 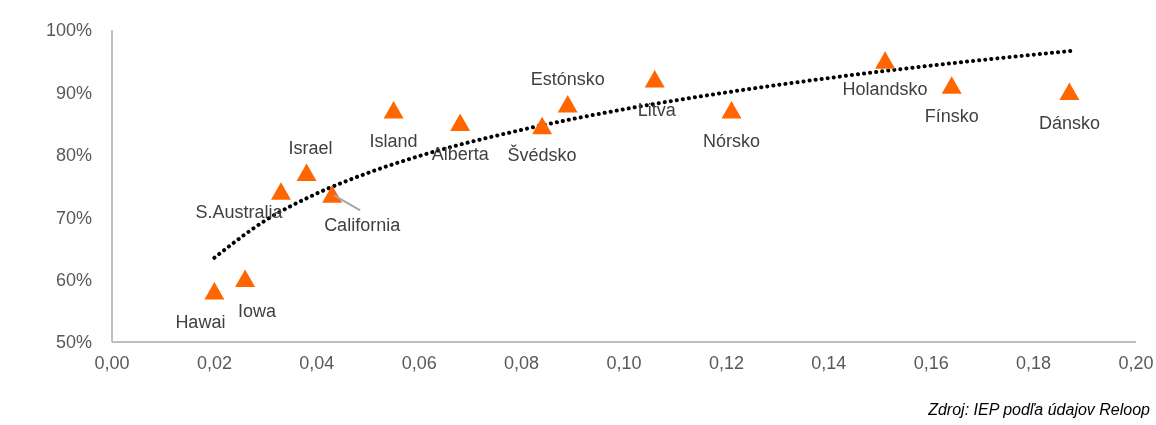 I want to click on y-tick-label: 80%, so click(x=73, y=155).